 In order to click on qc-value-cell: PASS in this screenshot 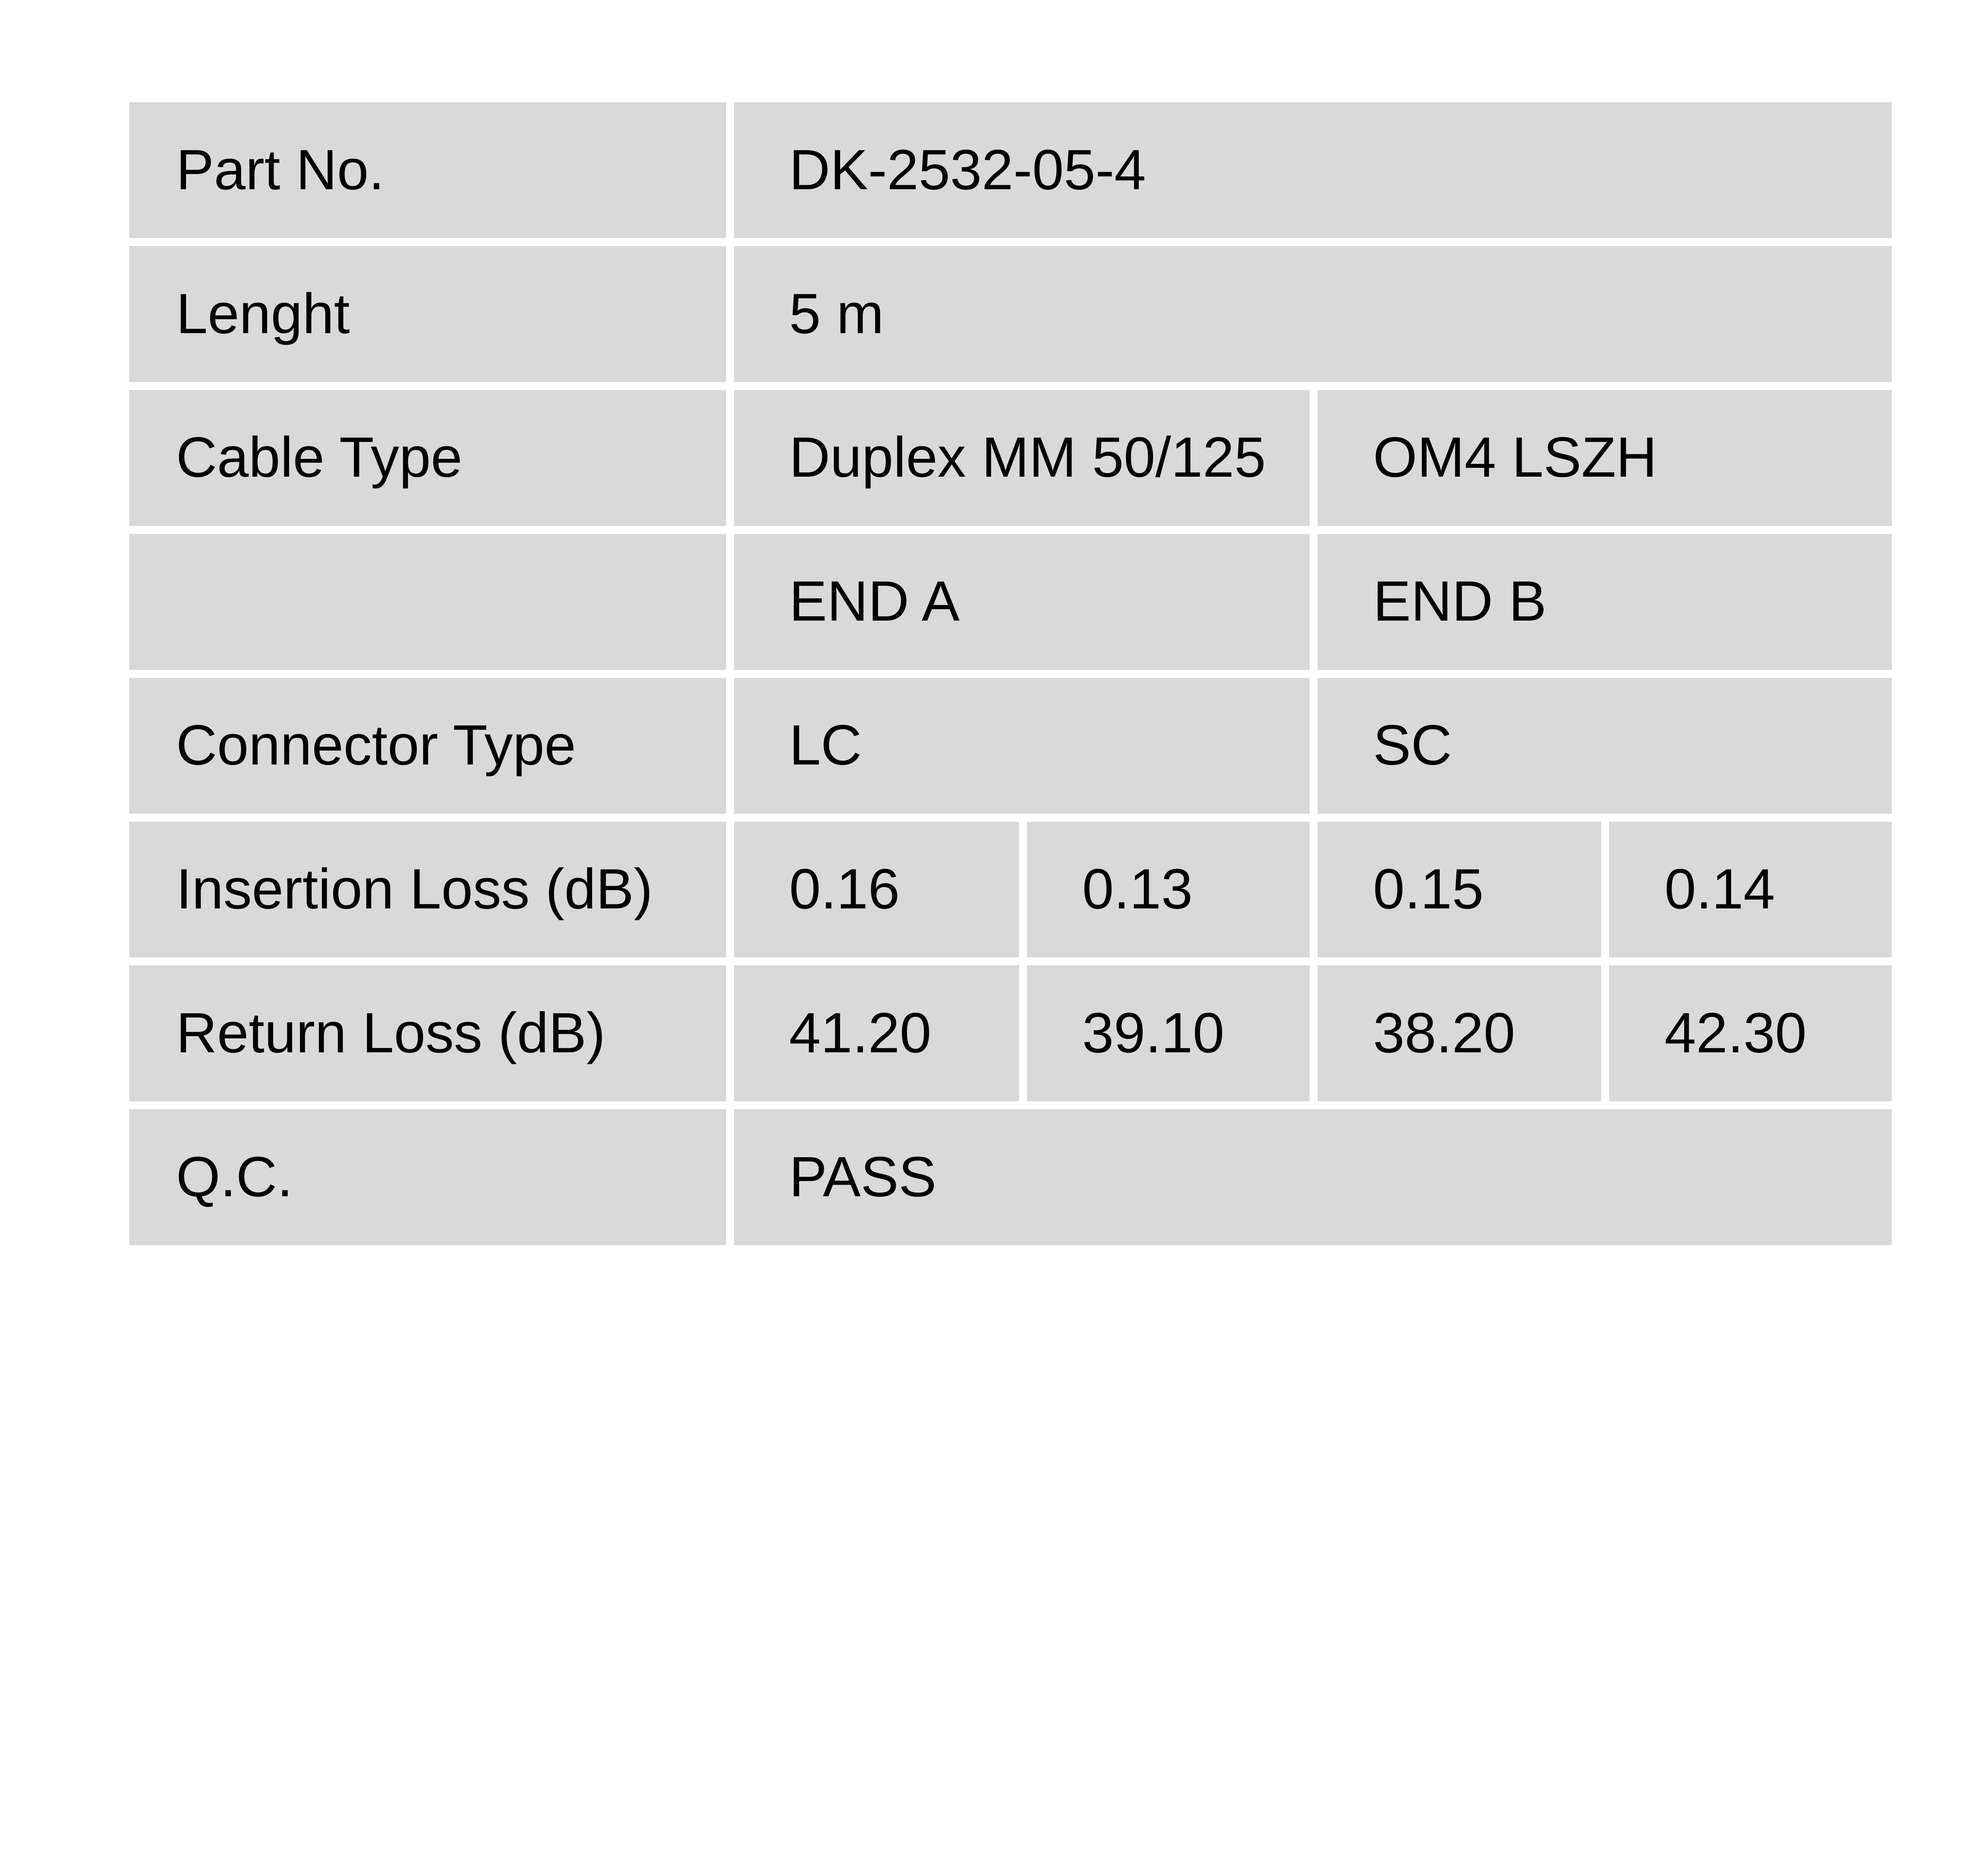, I will do `click(1313, 1177)`.